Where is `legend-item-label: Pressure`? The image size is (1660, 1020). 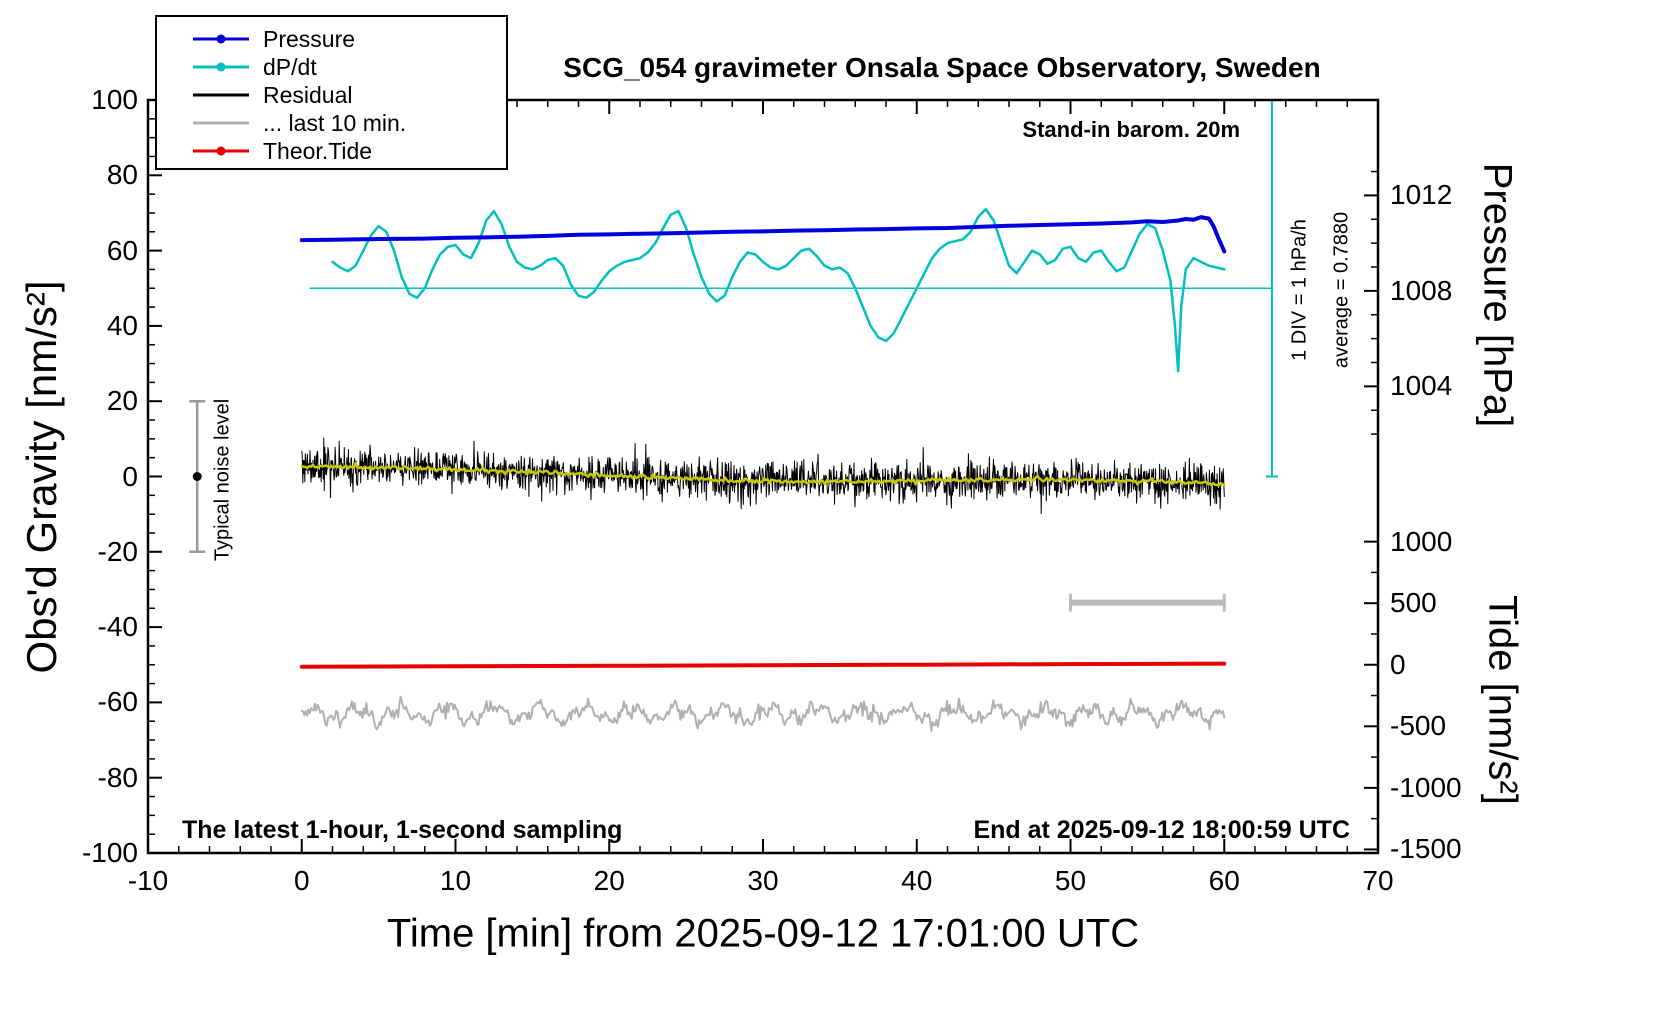 legend-item-label: Pressure is located at coordinates (309, 38).